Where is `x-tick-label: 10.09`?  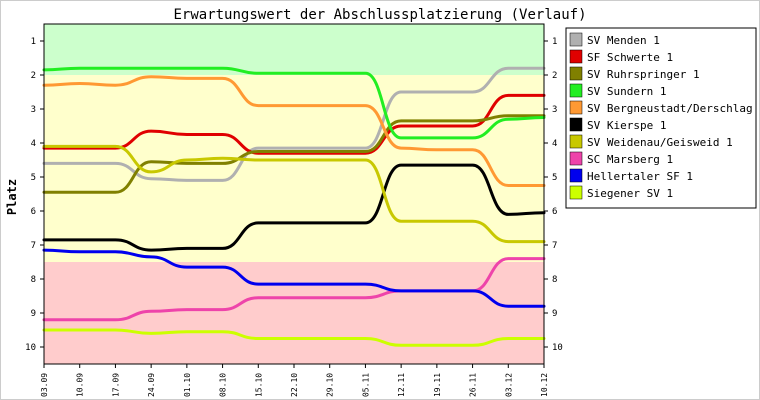 x-tick-label: 10.09 is located at coordinates (80, 385).